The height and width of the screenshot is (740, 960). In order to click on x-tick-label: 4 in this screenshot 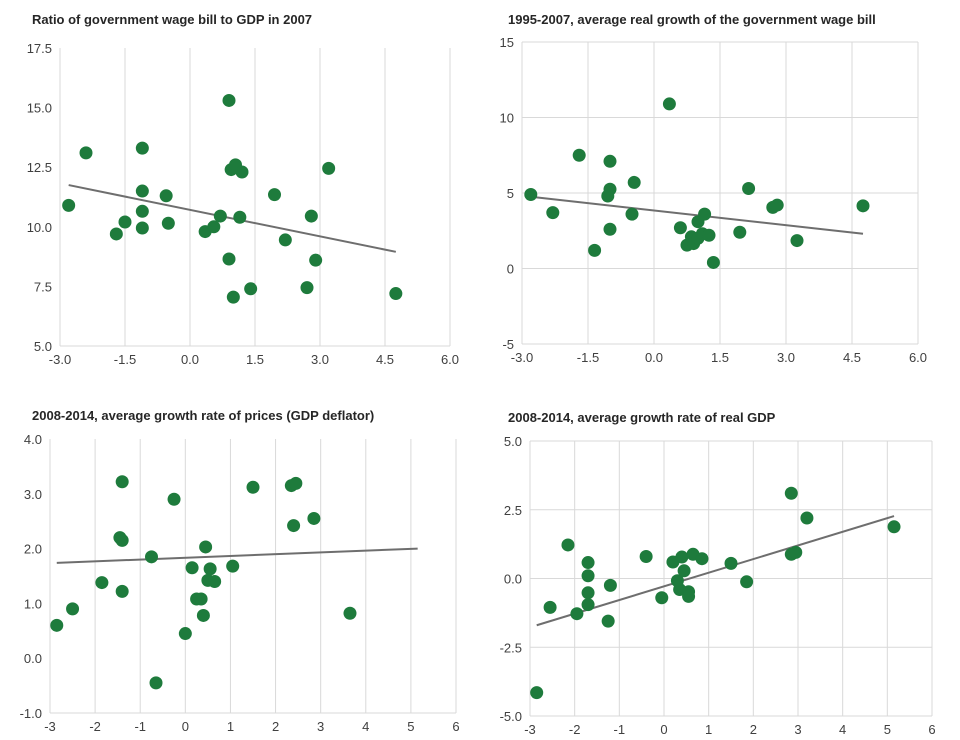, I will do `click(842, 729)`.